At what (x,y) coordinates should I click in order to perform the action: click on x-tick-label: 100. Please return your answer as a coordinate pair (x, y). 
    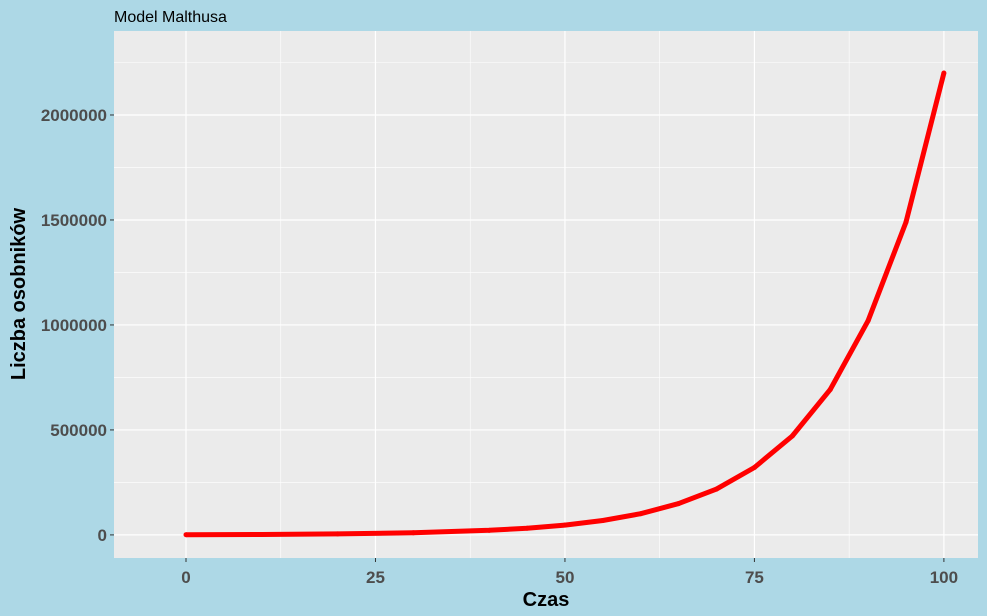
    Looking at the image, I should click on (944, 577).